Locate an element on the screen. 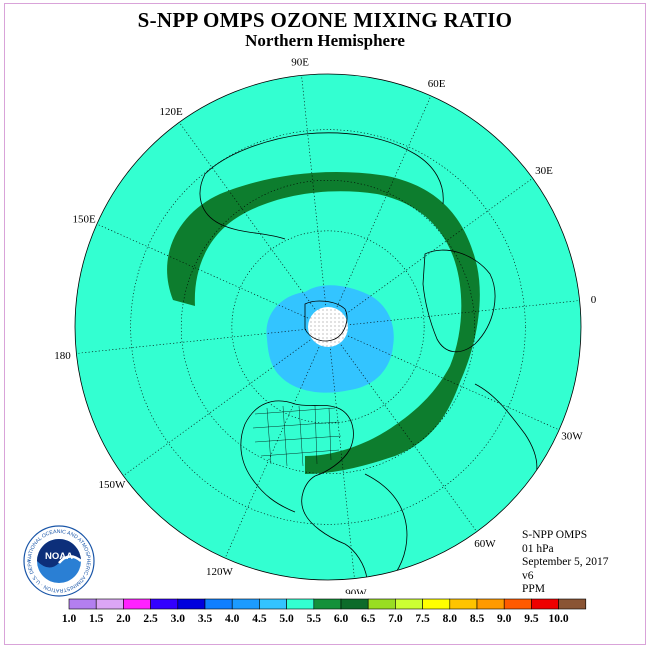  chart-title: S-NPP OMPS OZONE MIXING RATIO is located at coordinates (325, 20).